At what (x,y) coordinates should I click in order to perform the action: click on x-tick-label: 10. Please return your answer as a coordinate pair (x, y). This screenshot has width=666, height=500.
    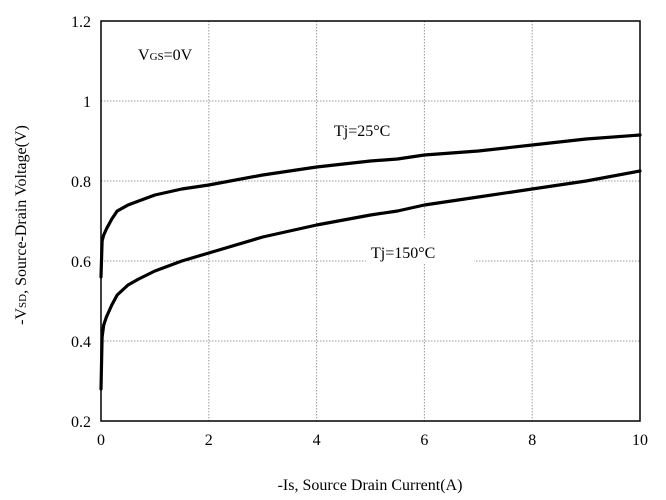
    Looking at the image, I should click on (640, 440).